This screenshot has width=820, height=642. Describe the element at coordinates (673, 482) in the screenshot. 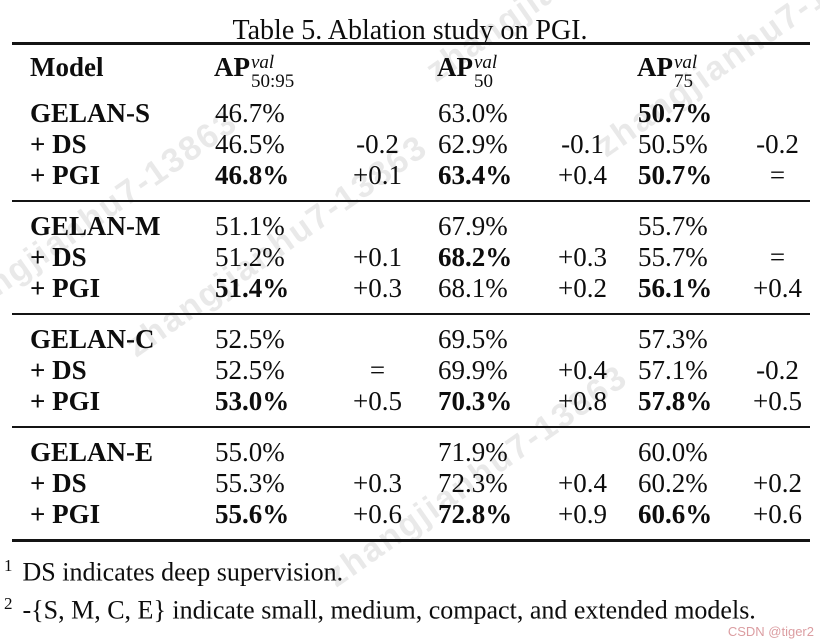

I see `ap75-value: 60.2%` at that location.